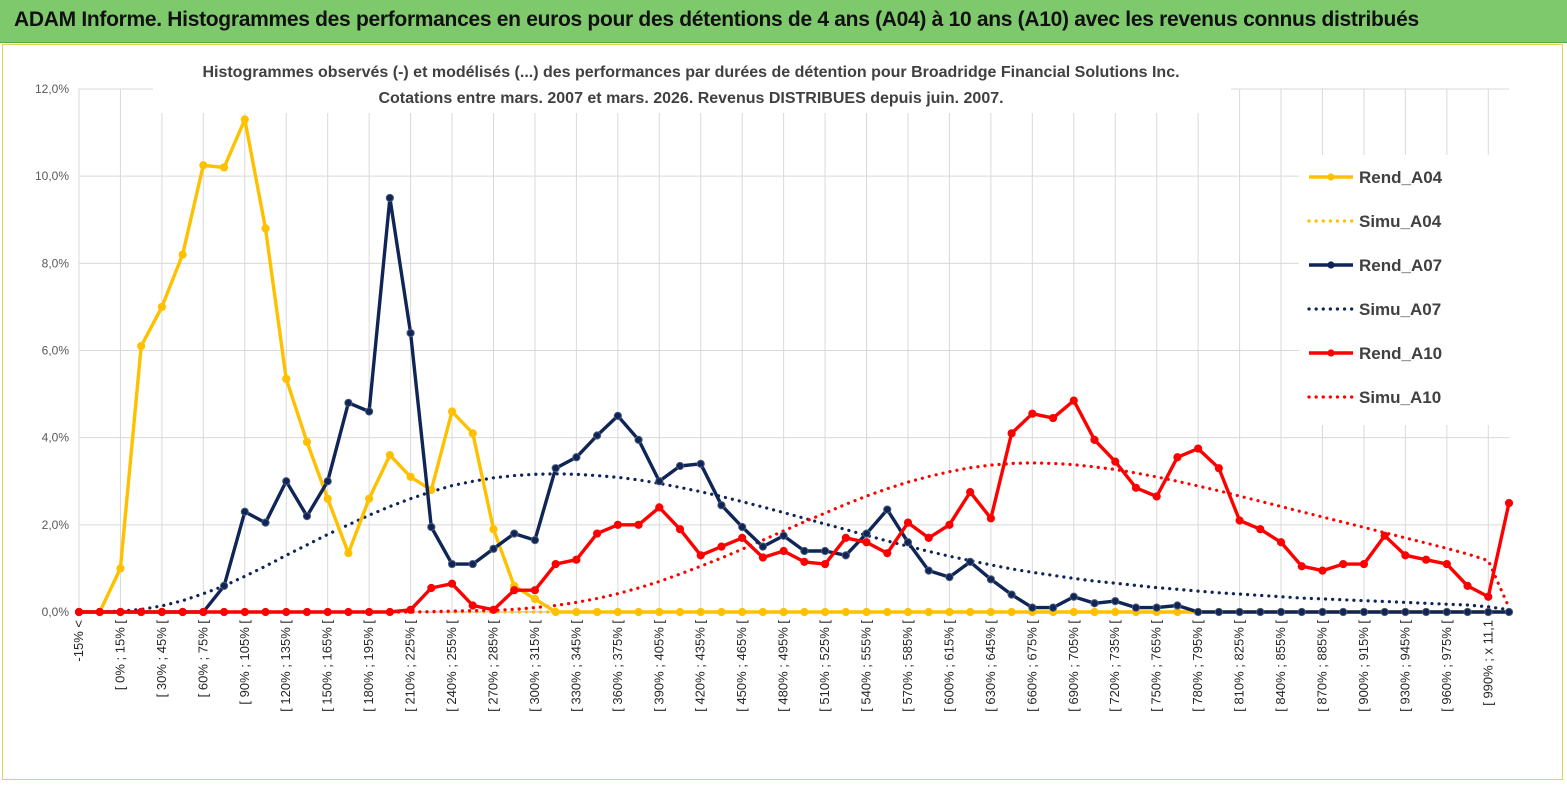 The height and width of the screenshot is (789, 1567). I want to click on x-tick-label: [ 60% ; 75% [, so click(202, 659).